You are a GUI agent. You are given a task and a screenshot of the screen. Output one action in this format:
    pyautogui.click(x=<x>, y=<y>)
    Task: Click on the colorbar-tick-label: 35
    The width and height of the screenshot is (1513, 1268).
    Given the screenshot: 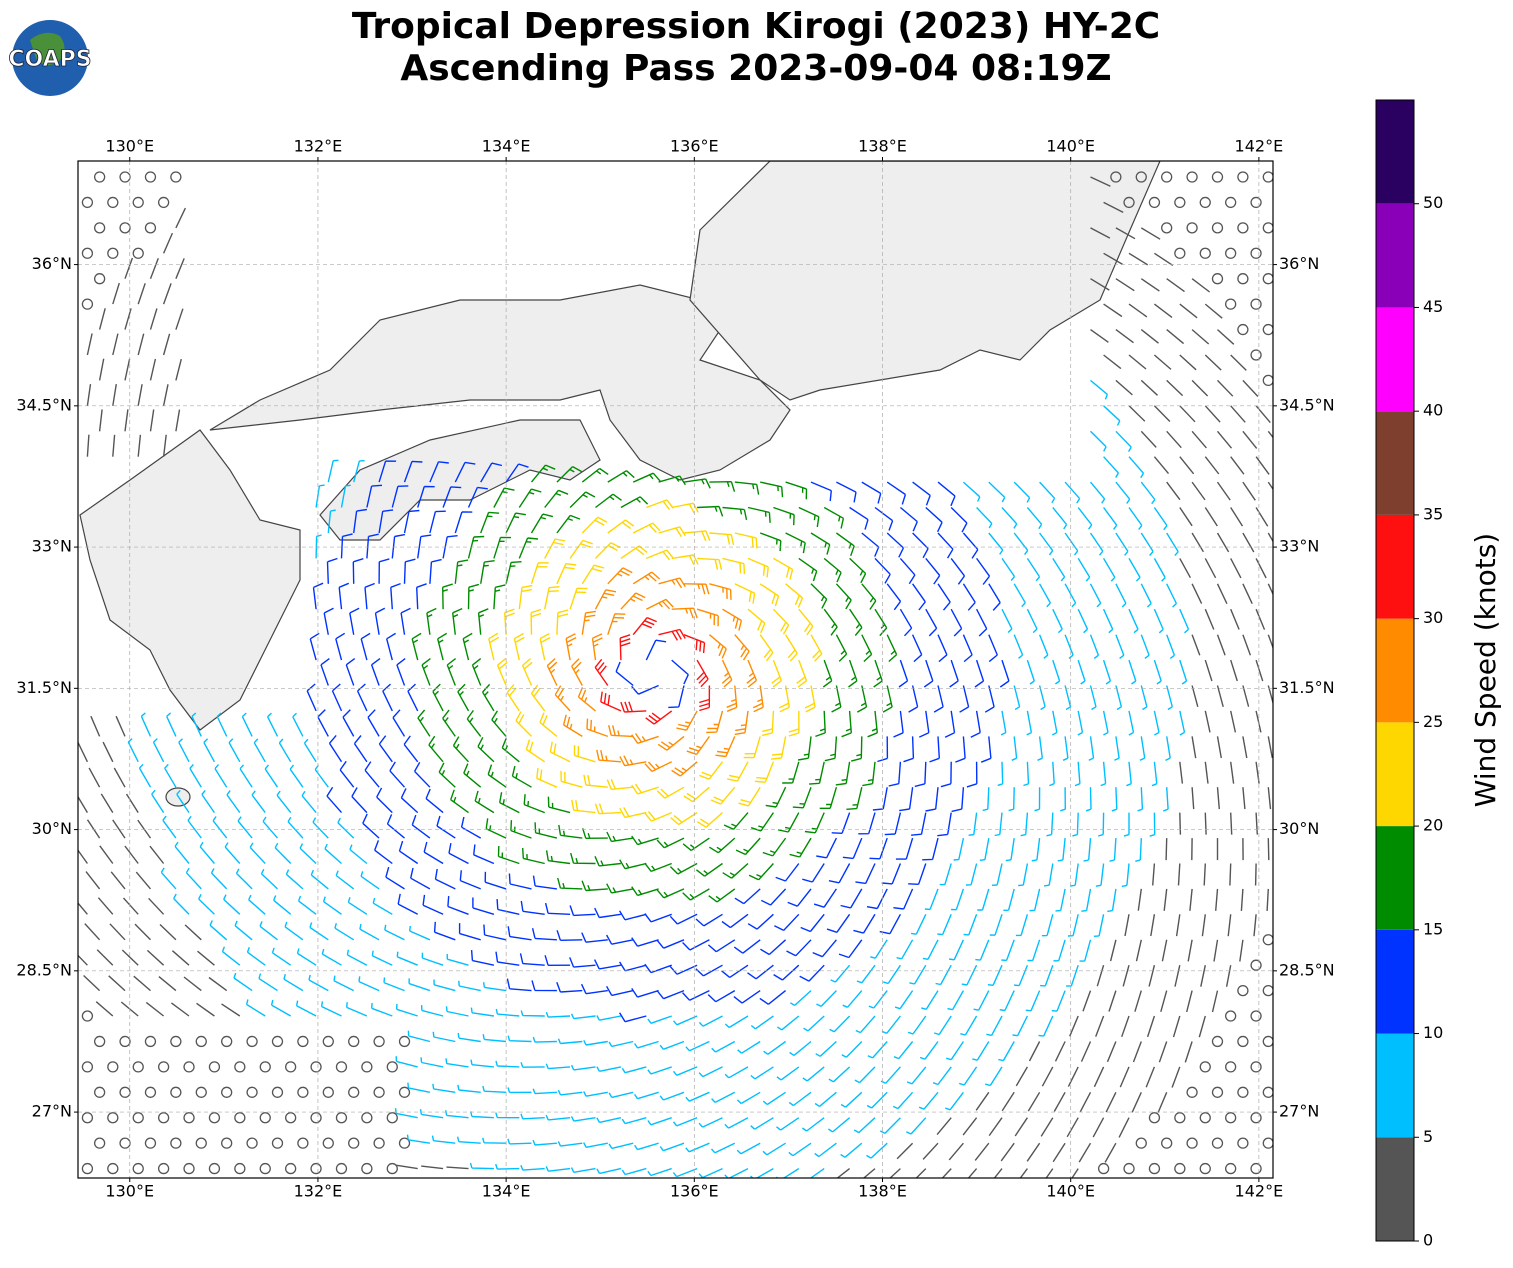 What is the action you would take?
    pyautogui.click(x=1433, y=513)
    